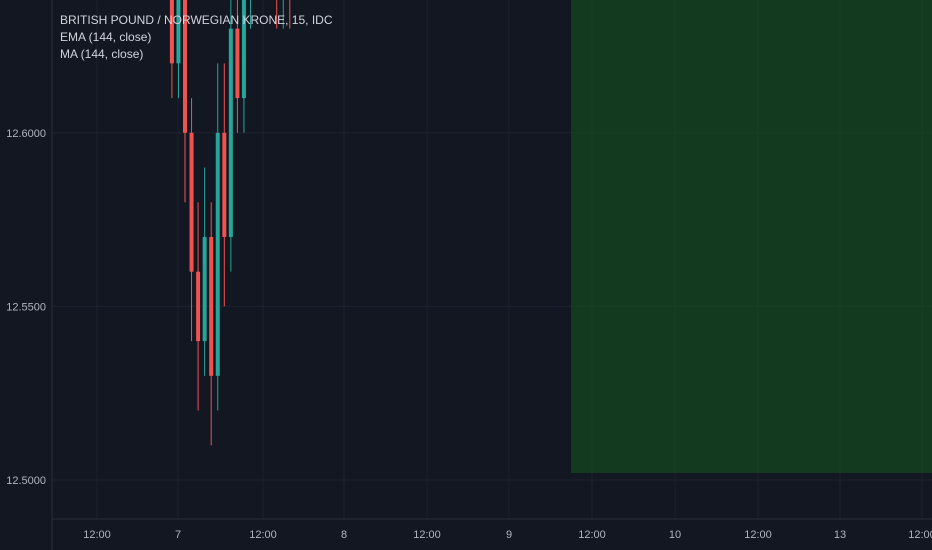 The width and height of the screenshot is (932, 550). Describe the element at coordinates (26, 307) in the screenshot. I see `y-tick-label: 12.5500` at that location.